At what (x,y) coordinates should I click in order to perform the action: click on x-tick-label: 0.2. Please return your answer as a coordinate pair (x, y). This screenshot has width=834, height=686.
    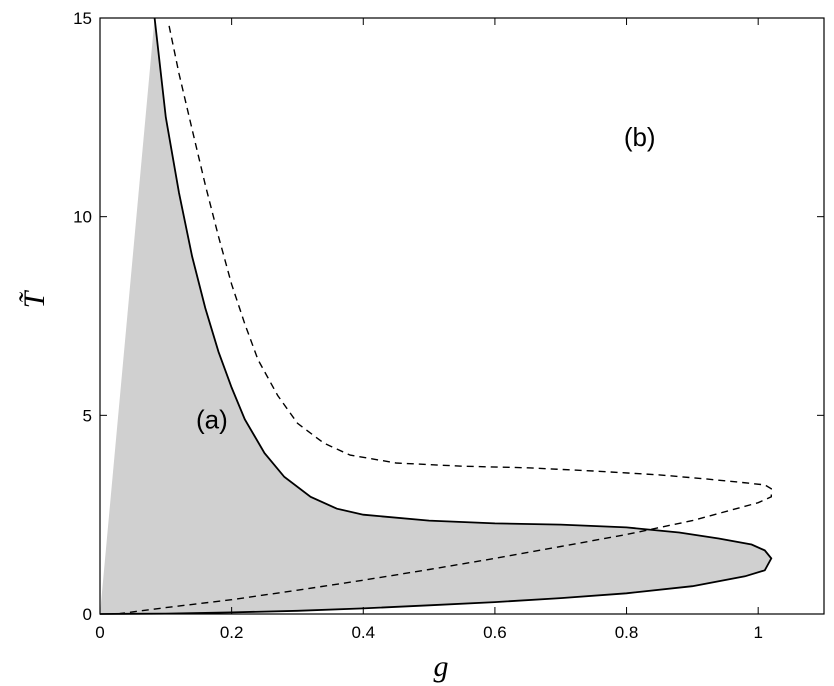
    Looking at the image, I should click on (232, 632).